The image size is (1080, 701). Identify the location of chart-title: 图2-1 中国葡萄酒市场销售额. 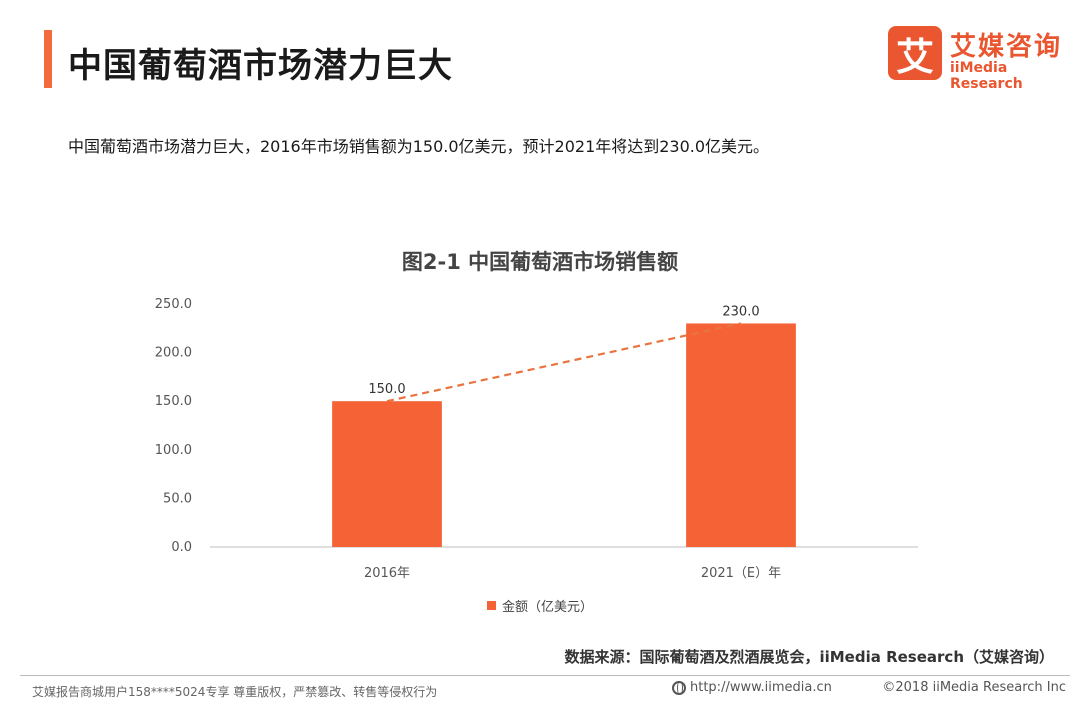
(540, 262).